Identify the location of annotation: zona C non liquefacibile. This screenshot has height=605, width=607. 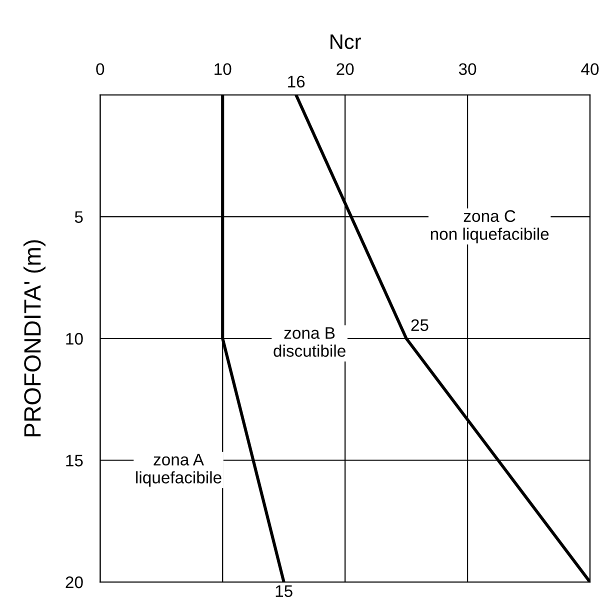
(489, 227).